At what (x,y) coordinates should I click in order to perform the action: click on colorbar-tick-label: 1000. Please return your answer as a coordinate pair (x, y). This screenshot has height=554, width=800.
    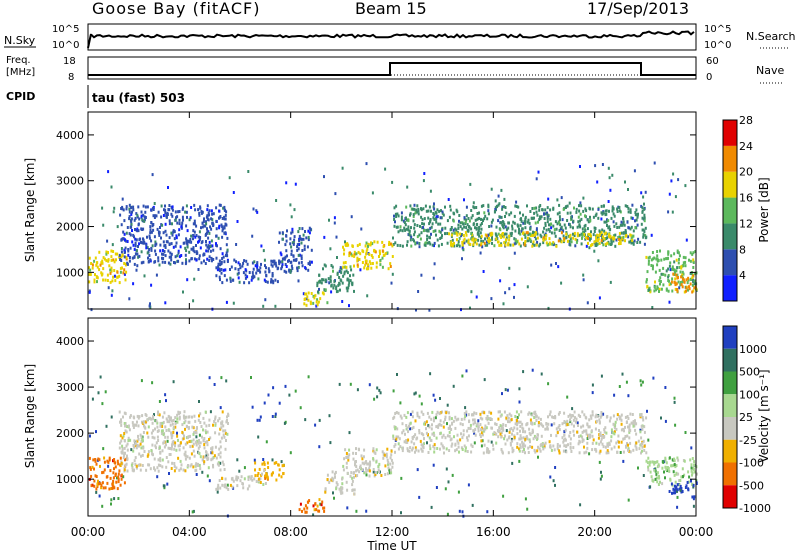
    Looking at the image, I should click on (753, 349).